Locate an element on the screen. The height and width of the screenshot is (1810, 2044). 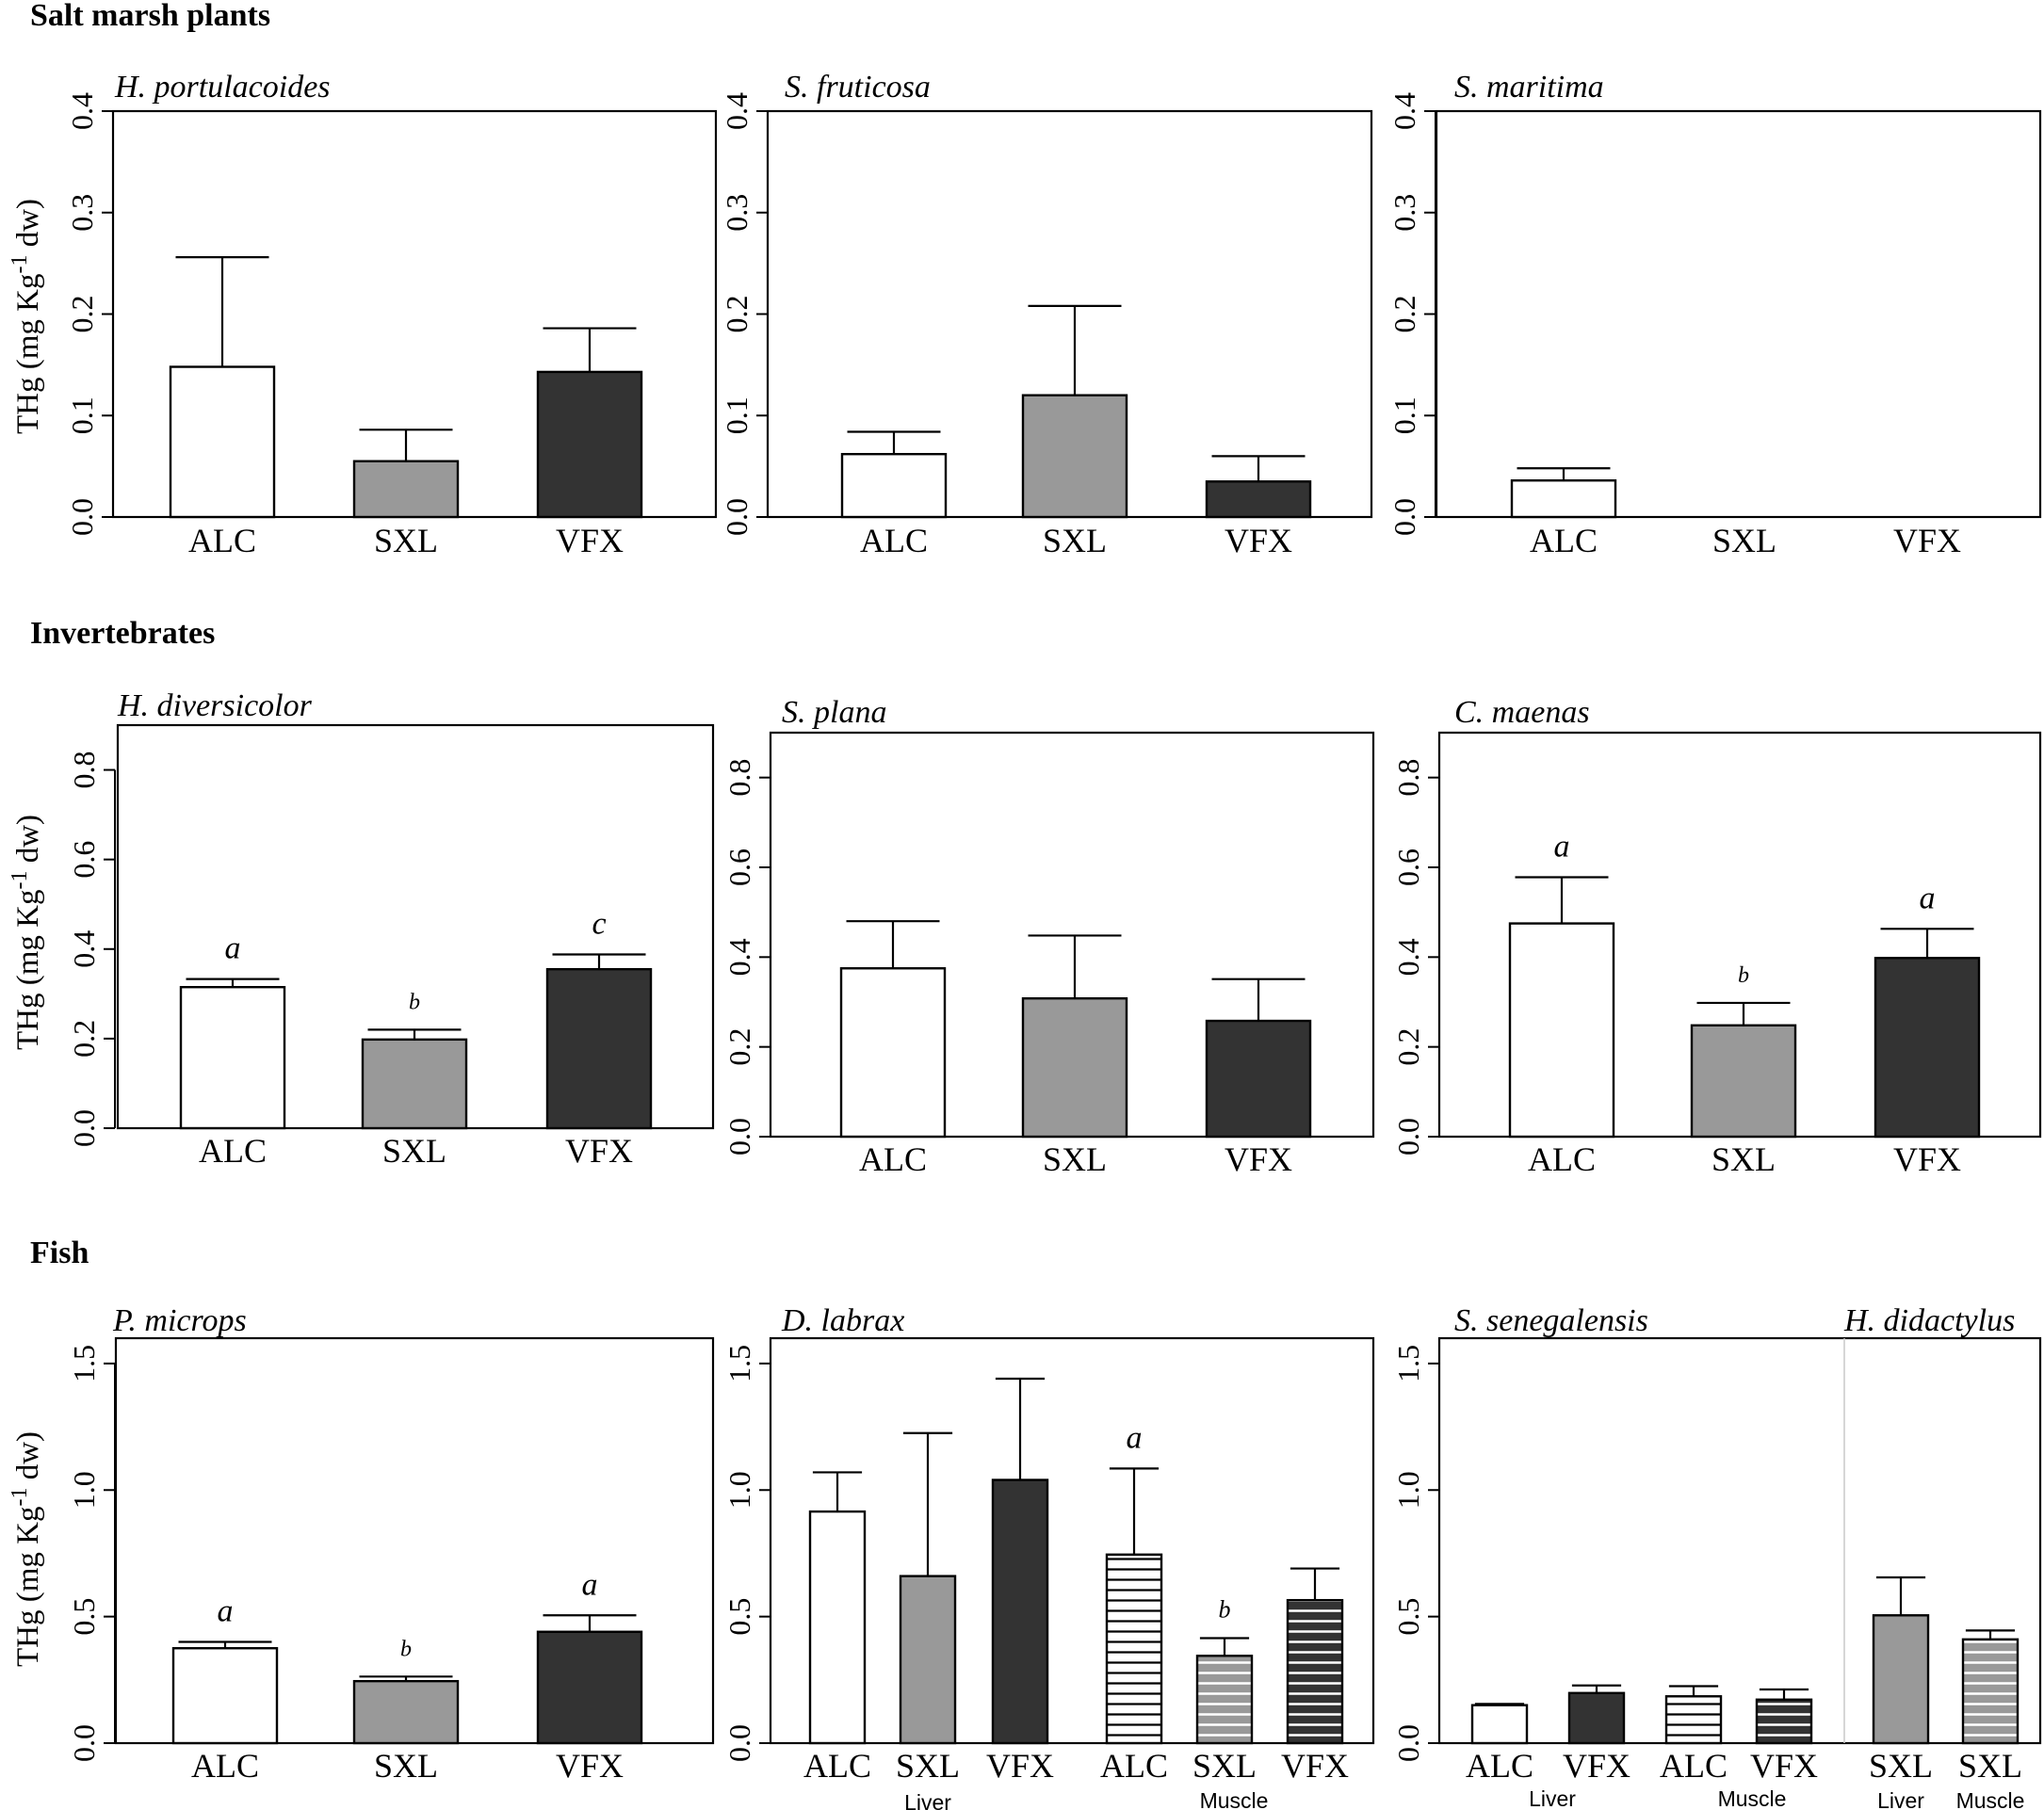
panel-title: P. microps is located at coordinates (179, 1320).